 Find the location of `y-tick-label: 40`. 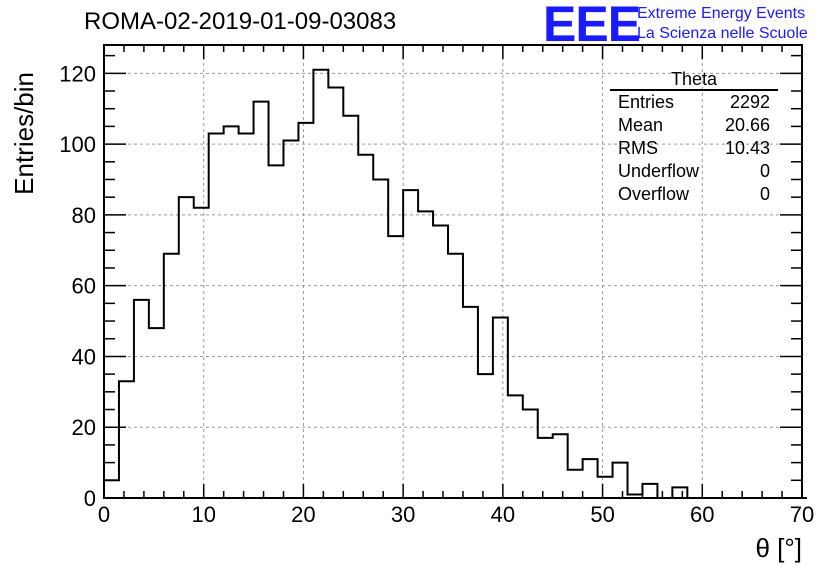

y-tick-label: 40 is located at coordinates (84, 356).